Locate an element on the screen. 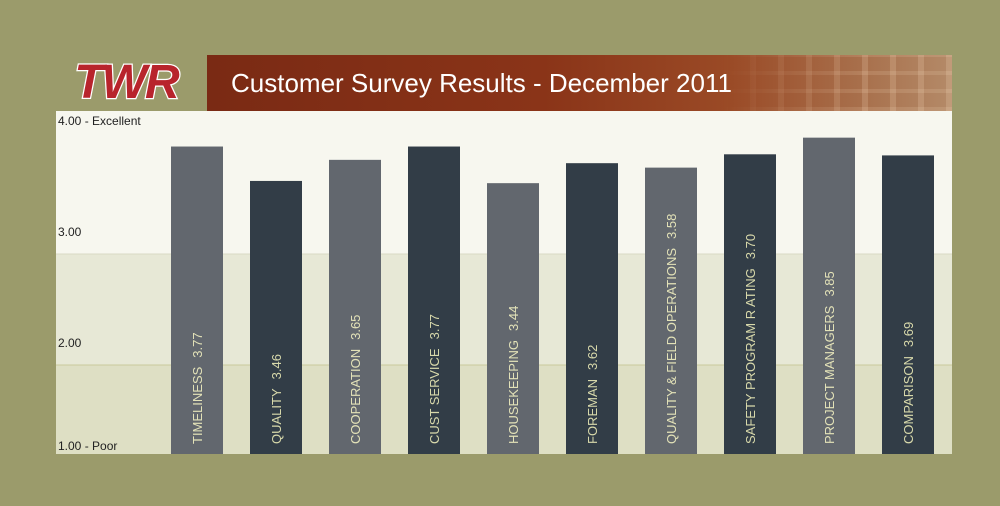  bar-label: HOUSEKEEPING 3.44 is located at coordinates (513, 375).